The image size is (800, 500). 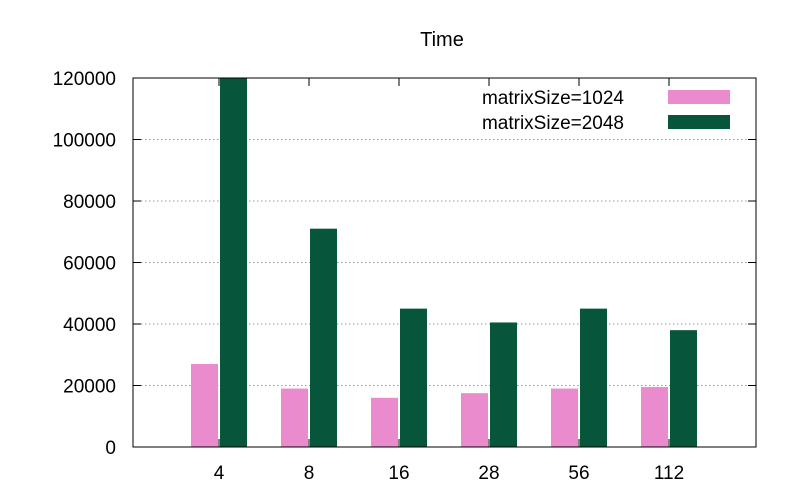 I want to click on x-tick-label: 4, so click(x=219, y=473).